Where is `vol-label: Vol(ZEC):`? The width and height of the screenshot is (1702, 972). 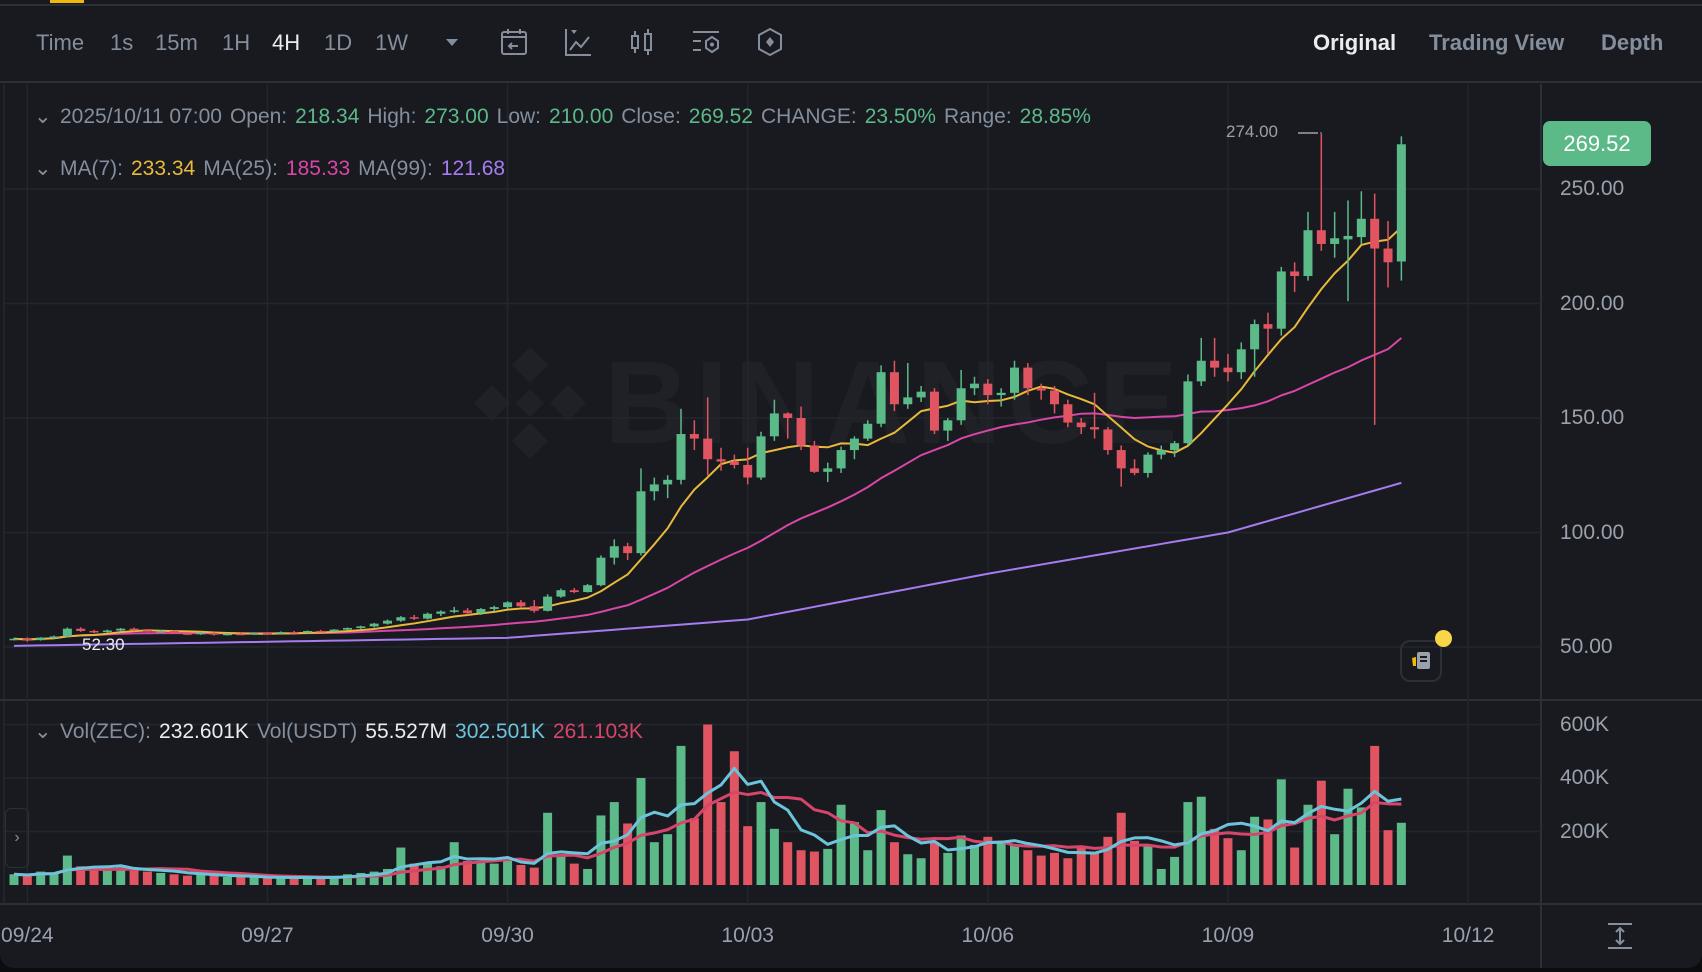
vol-label: Vol(ZEC): is located at coordinates (106, 731).